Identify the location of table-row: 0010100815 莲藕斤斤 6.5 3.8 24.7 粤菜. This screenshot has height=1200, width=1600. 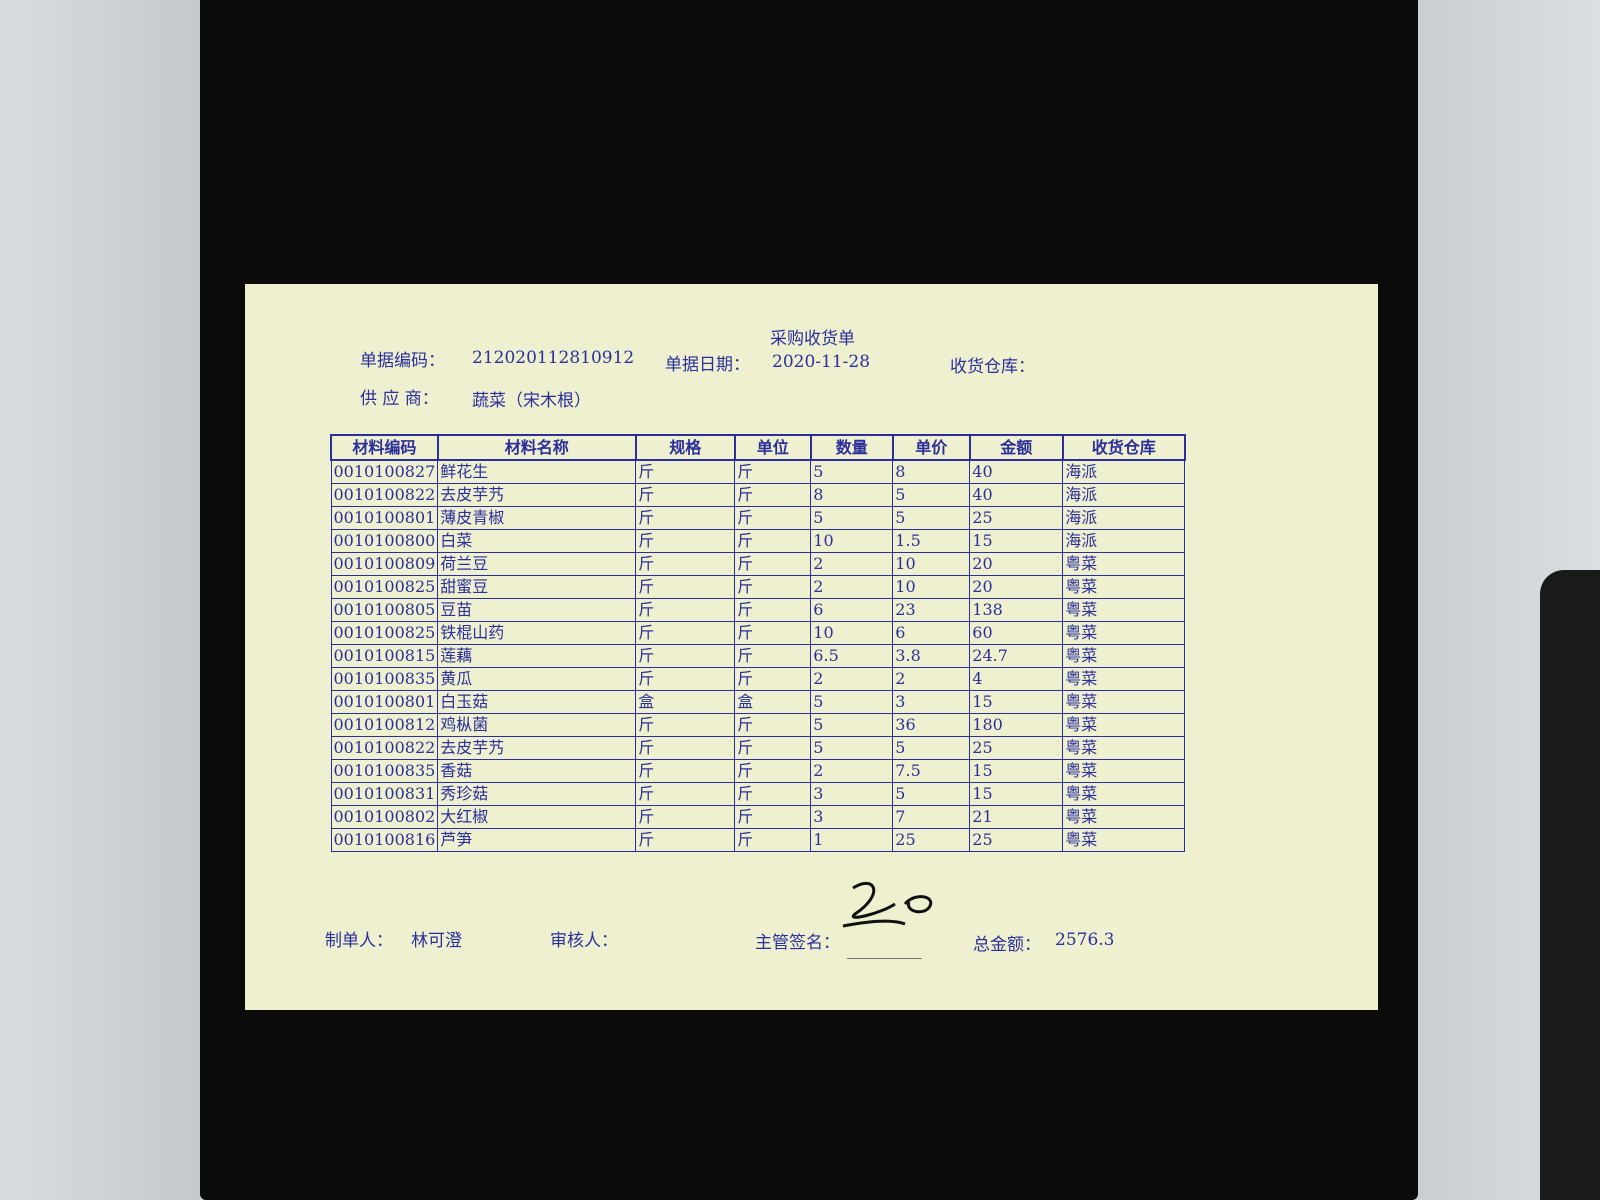
(758, 656).